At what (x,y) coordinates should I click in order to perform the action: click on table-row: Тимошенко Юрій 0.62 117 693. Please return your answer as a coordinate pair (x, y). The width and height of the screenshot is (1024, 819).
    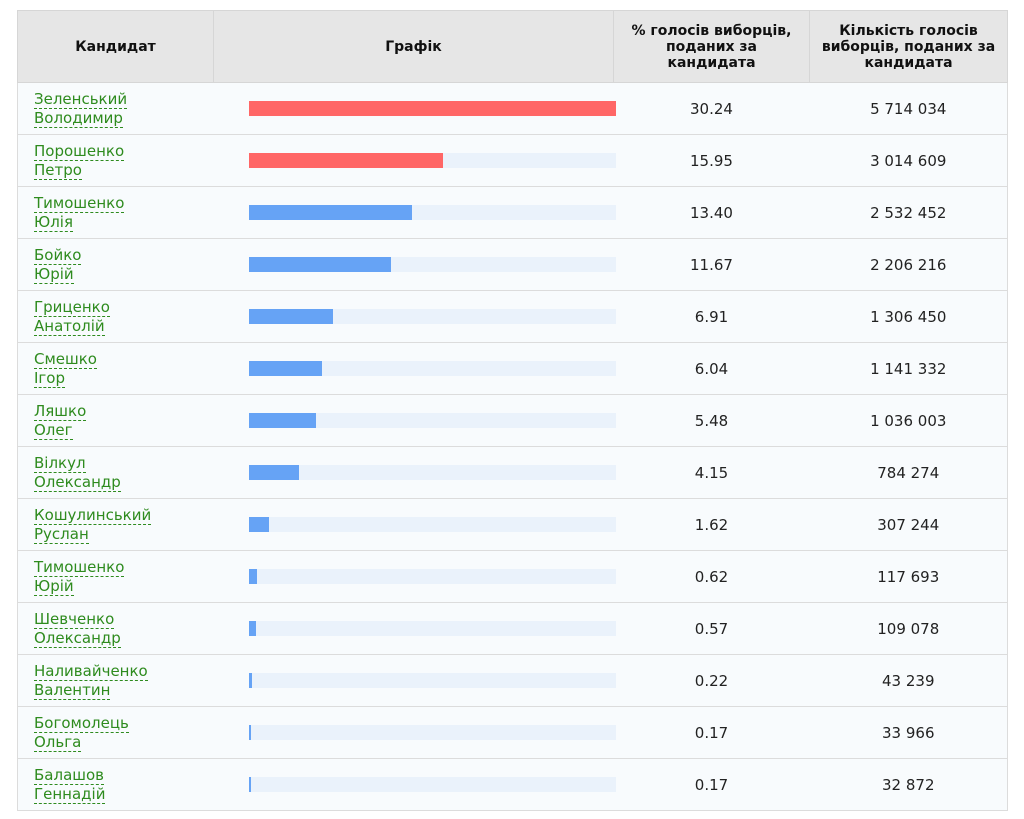
    Looking at the image, I should click on (512, 576).